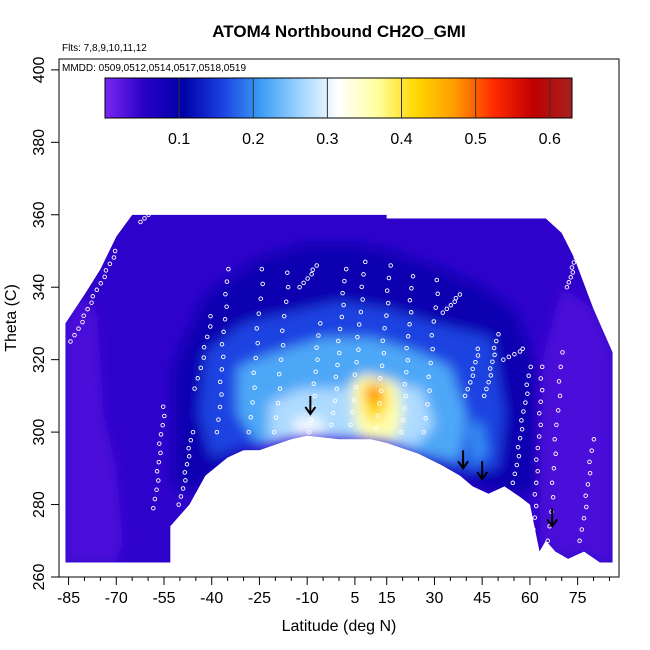 This screenshot has width=650, height=650. Describe the element at coordinates (338, 112) in the screenshot. I see `colorbar: 0.1 0.2 0.3 0.4 0.5 0.6` at that location.